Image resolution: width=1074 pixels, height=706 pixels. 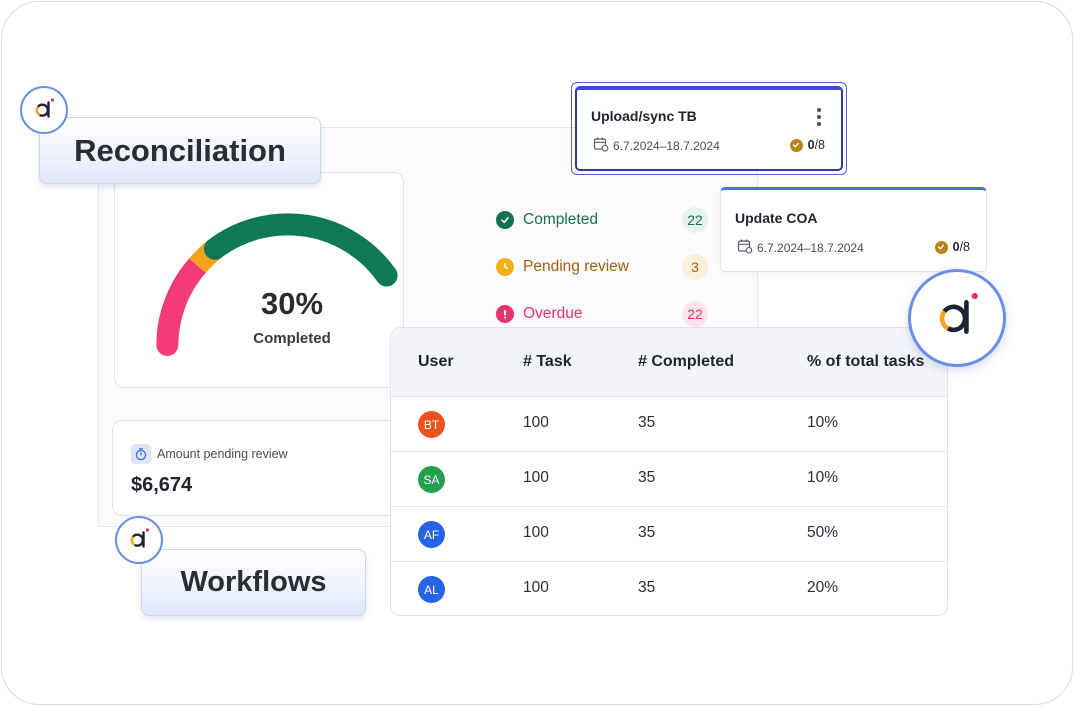 I want to click on avatar: AL, so click(x=431, y=589).